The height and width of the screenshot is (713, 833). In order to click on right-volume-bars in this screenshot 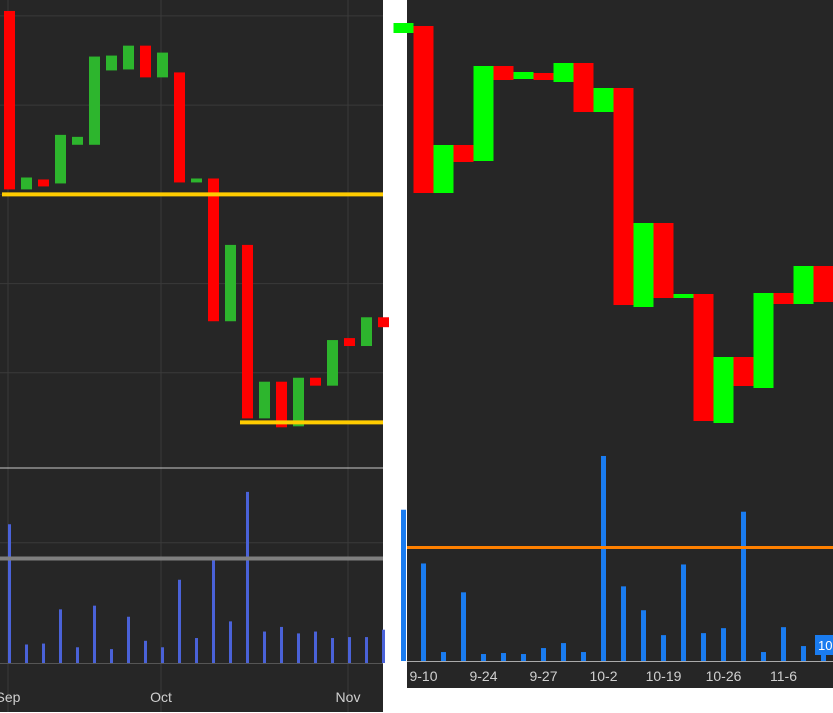, I will do `click(613, 558)`.